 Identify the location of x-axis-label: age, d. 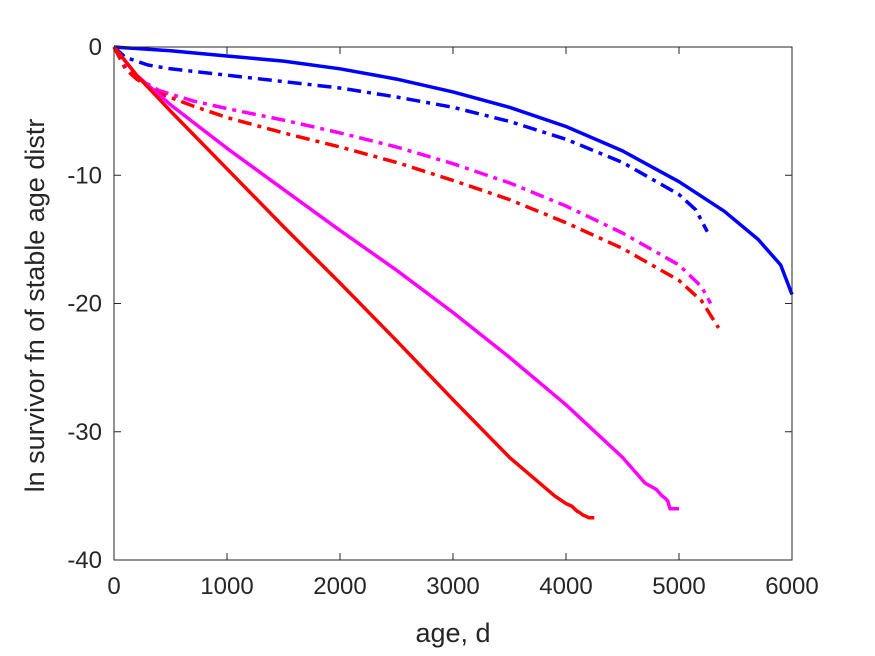
(452, 633).